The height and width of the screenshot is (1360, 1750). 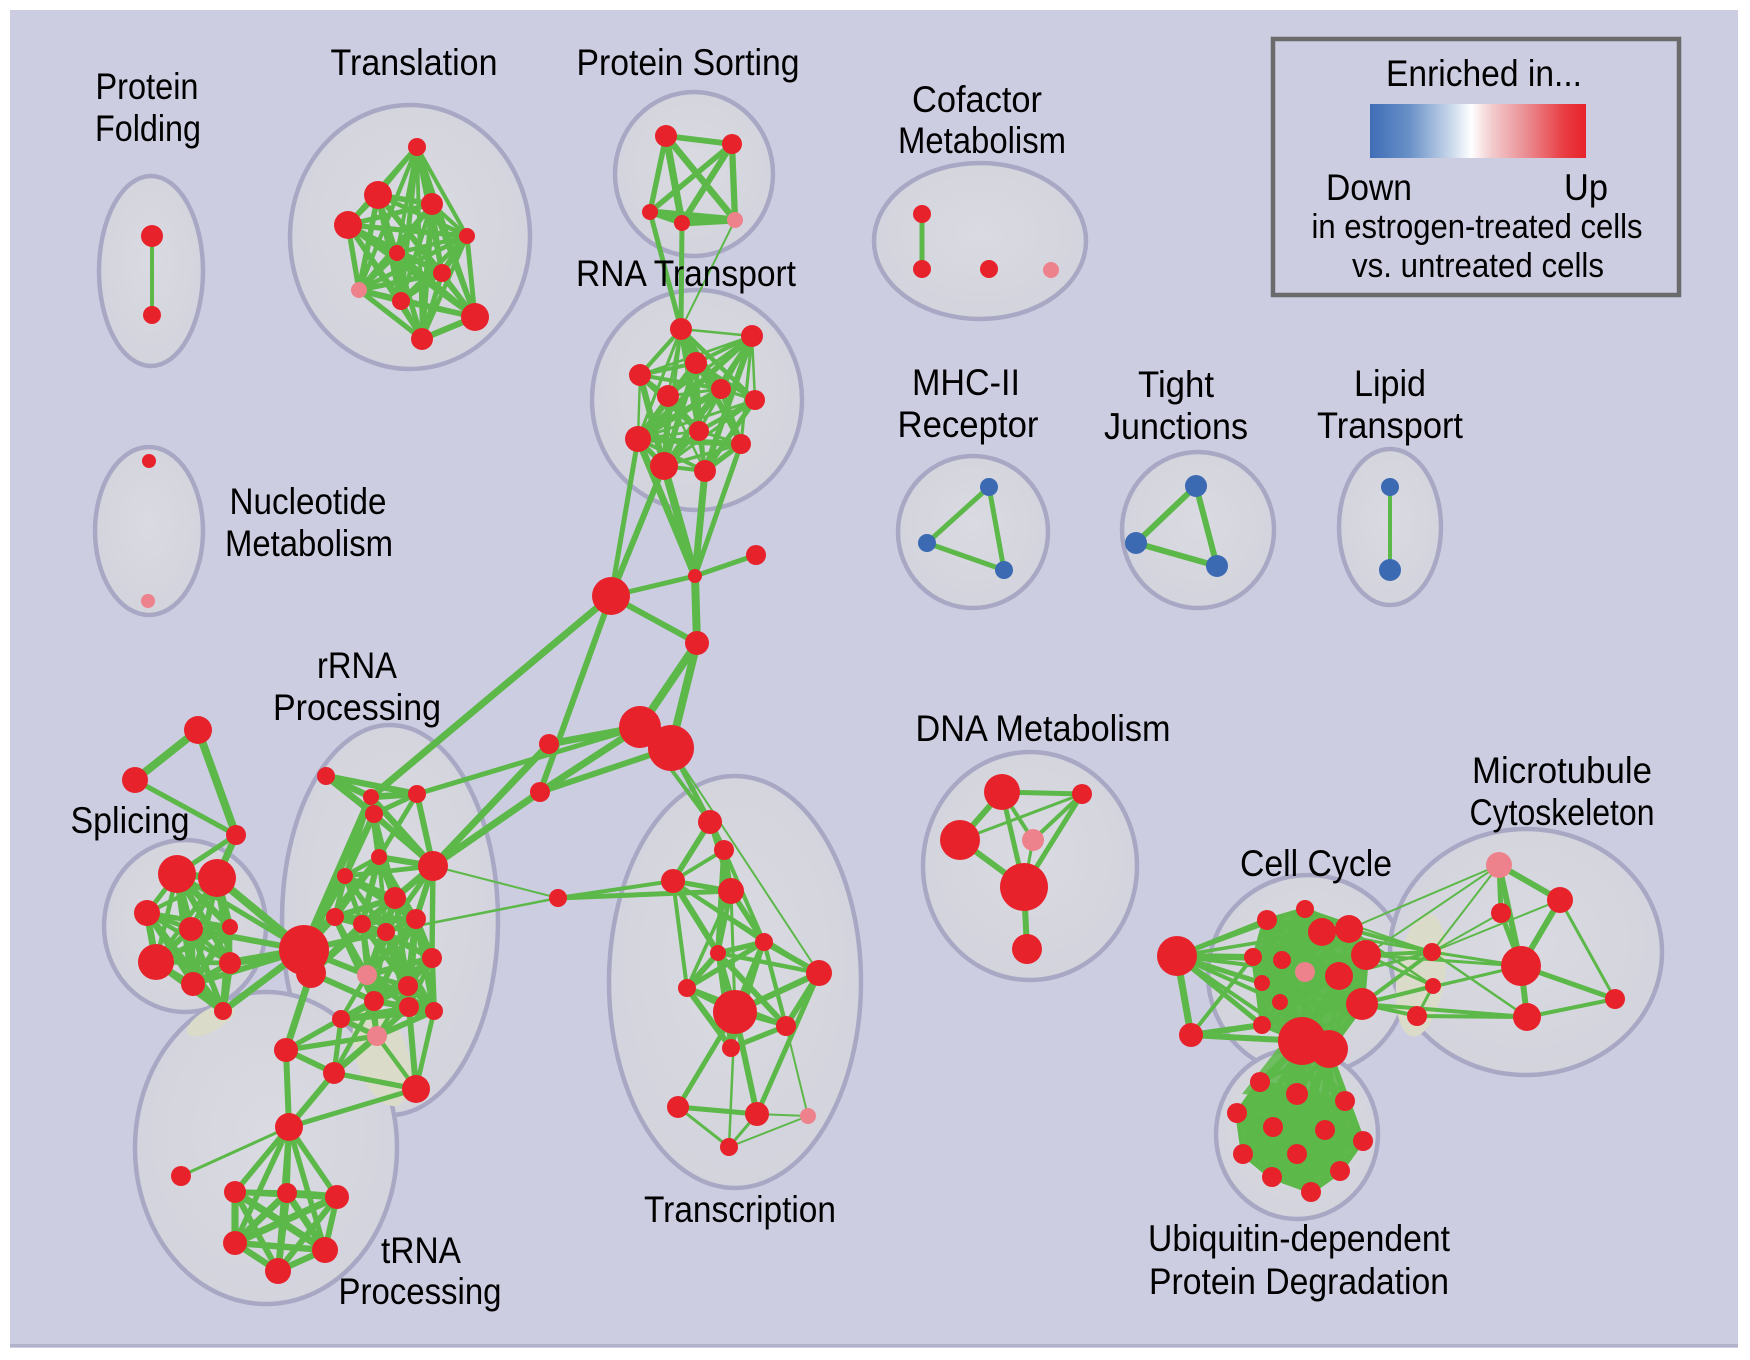 What do you see at coordinates (357, 665) in the screenshot?
I see `svg-text: rRNA` at bounding box center [357, 665].